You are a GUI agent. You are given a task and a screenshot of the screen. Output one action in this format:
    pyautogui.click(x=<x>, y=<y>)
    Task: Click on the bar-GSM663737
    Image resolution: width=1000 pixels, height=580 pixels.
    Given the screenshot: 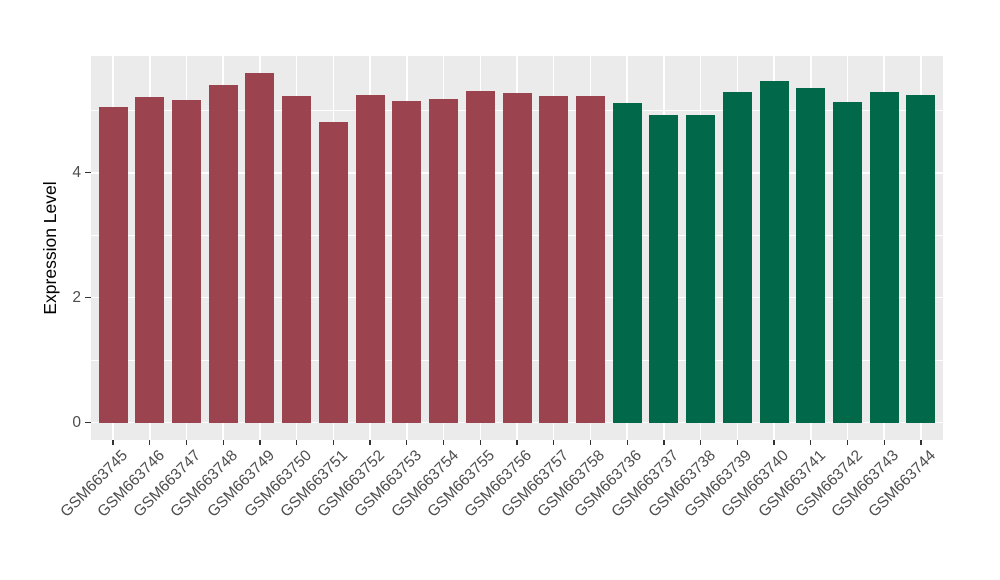 What is the action you would take?
    pyautogui.click(x=664, y=268)
    